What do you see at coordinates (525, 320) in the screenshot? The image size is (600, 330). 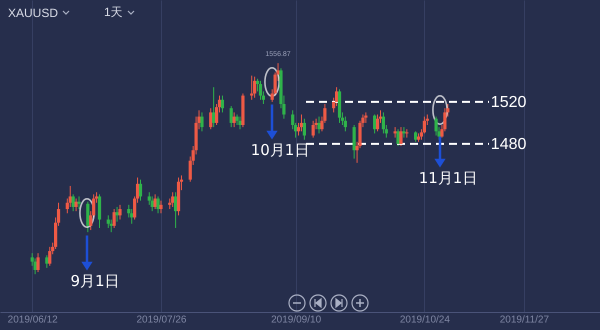 I see `x-tick-label: 2019/11/27` at bounding box center [525, 320].